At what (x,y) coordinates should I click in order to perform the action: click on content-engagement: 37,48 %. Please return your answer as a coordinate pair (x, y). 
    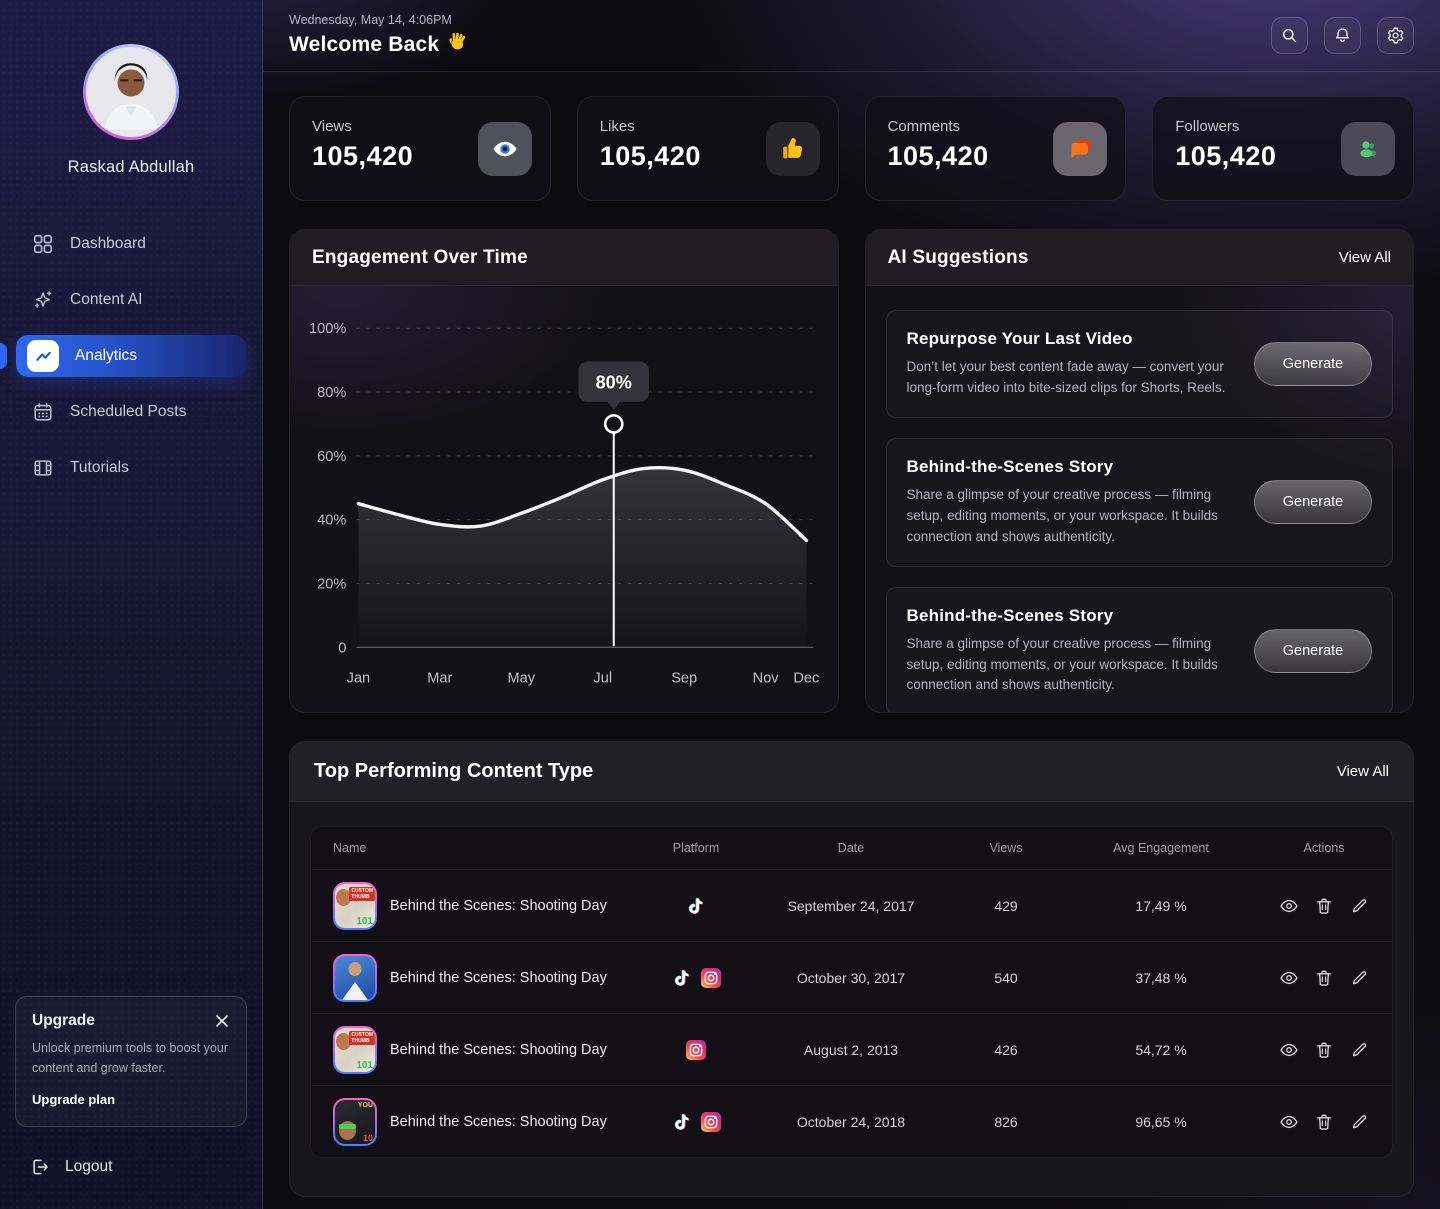
    Looking at the image, I should click on (1161, 977).